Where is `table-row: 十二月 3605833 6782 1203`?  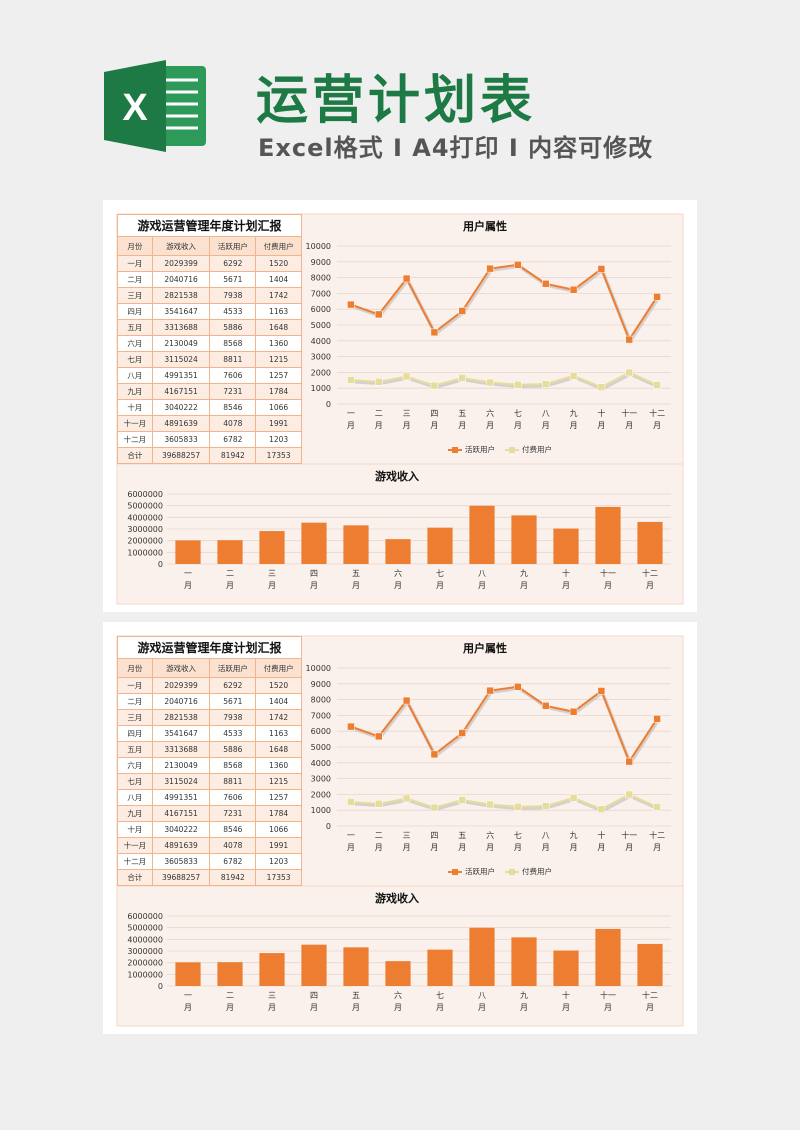 table-row: 十二月 3605833 6782 1203 is located at coordinates (209, 439).